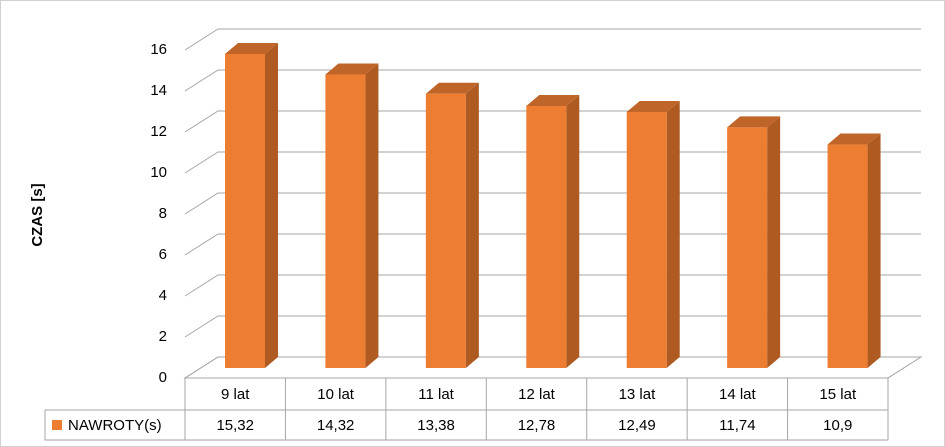 This screenshot has width=945, height=447. Describe the element at coordinates (57, 425) in the screenshot. I see `legend-swatch` at that location.